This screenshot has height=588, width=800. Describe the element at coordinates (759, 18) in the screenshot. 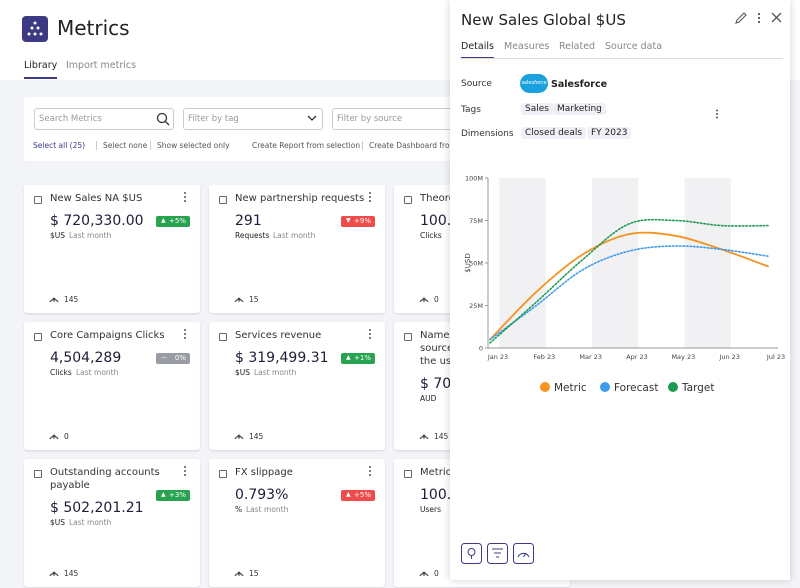

I see `panel-actions` at that location.